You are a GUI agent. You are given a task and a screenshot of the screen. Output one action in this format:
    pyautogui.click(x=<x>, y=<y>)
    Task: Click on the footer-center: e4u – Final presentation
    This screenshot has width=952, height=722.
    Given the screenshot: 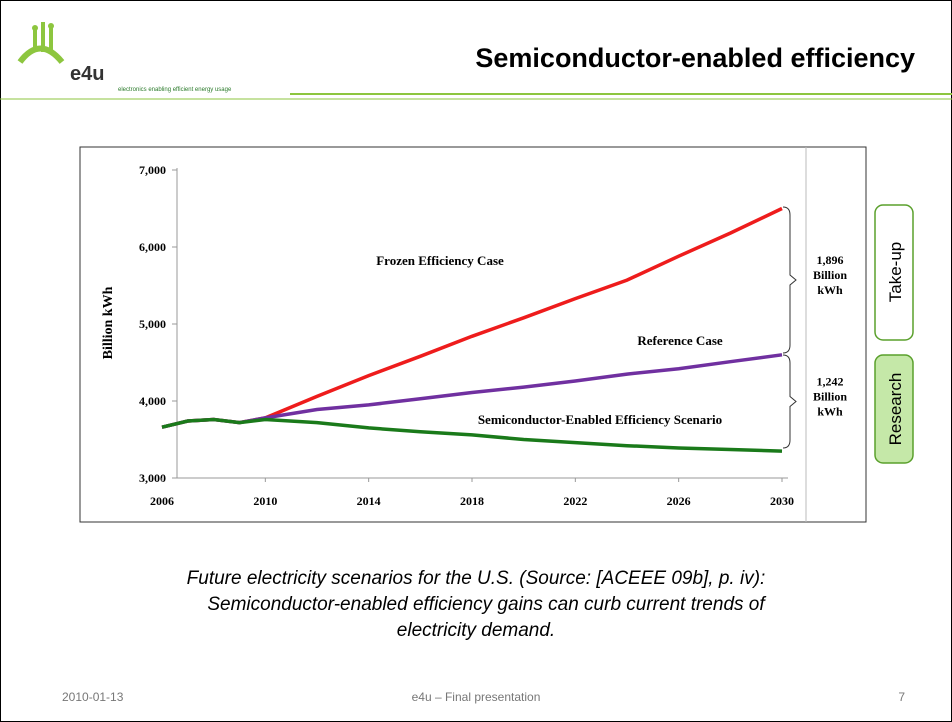 What is the action you would take?
    pyautogui.click(x=476, y=697)
    